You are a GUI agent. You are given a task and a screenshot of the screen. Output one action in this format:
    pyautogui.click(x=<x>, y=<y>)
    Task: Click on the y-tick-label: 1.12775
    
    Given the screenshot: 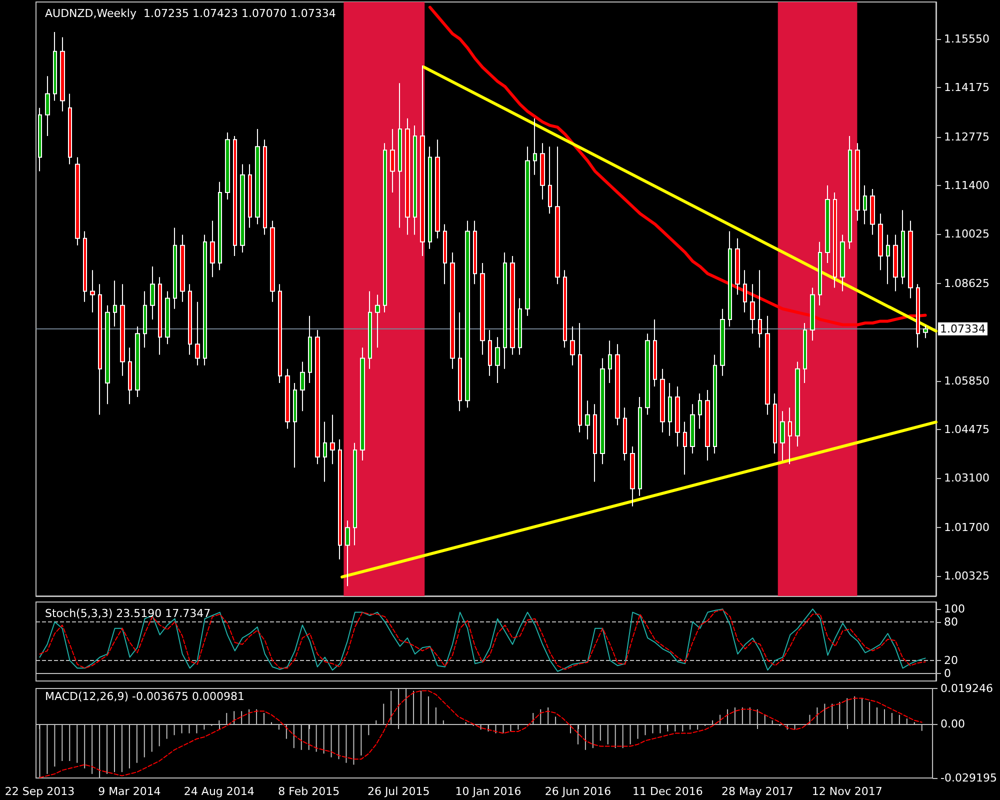 What is the action you would take?
    pyautogui.click(x=967, y=137)
    